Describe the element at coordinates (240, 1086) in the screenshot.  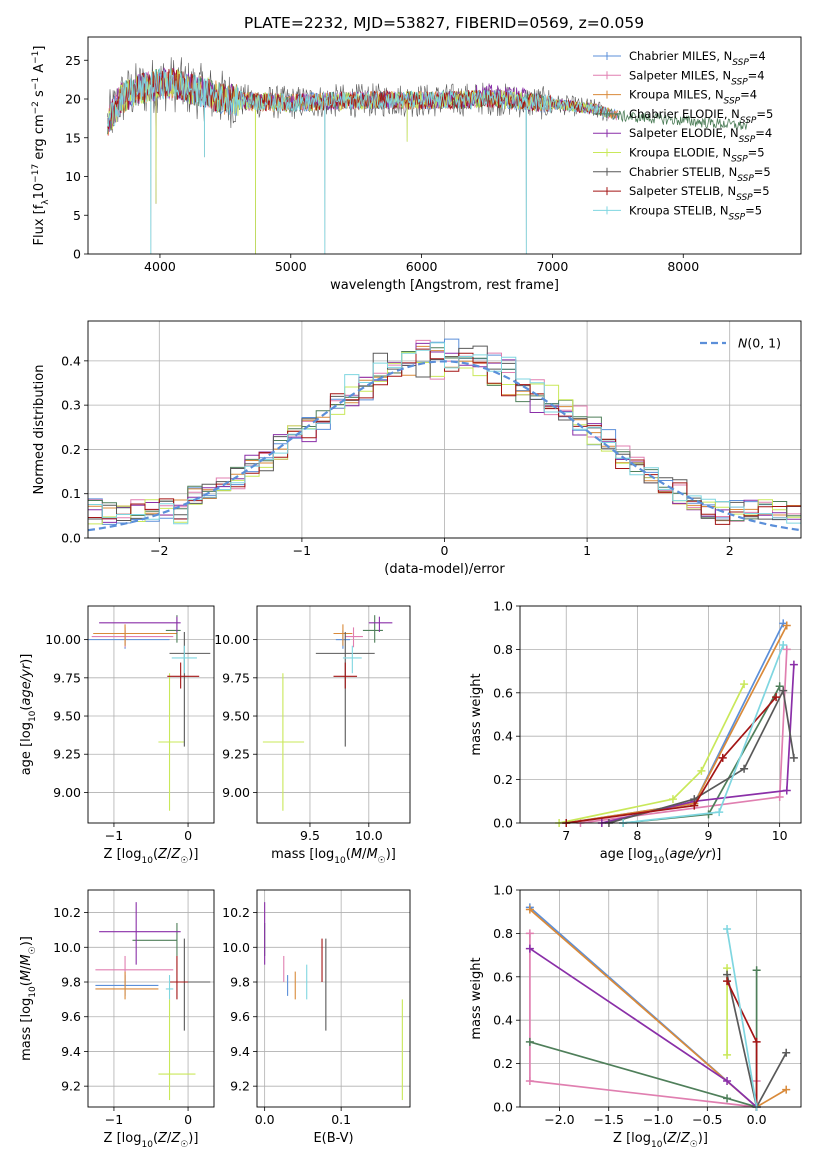
I see `y-tick-label: 9.2` at that location.